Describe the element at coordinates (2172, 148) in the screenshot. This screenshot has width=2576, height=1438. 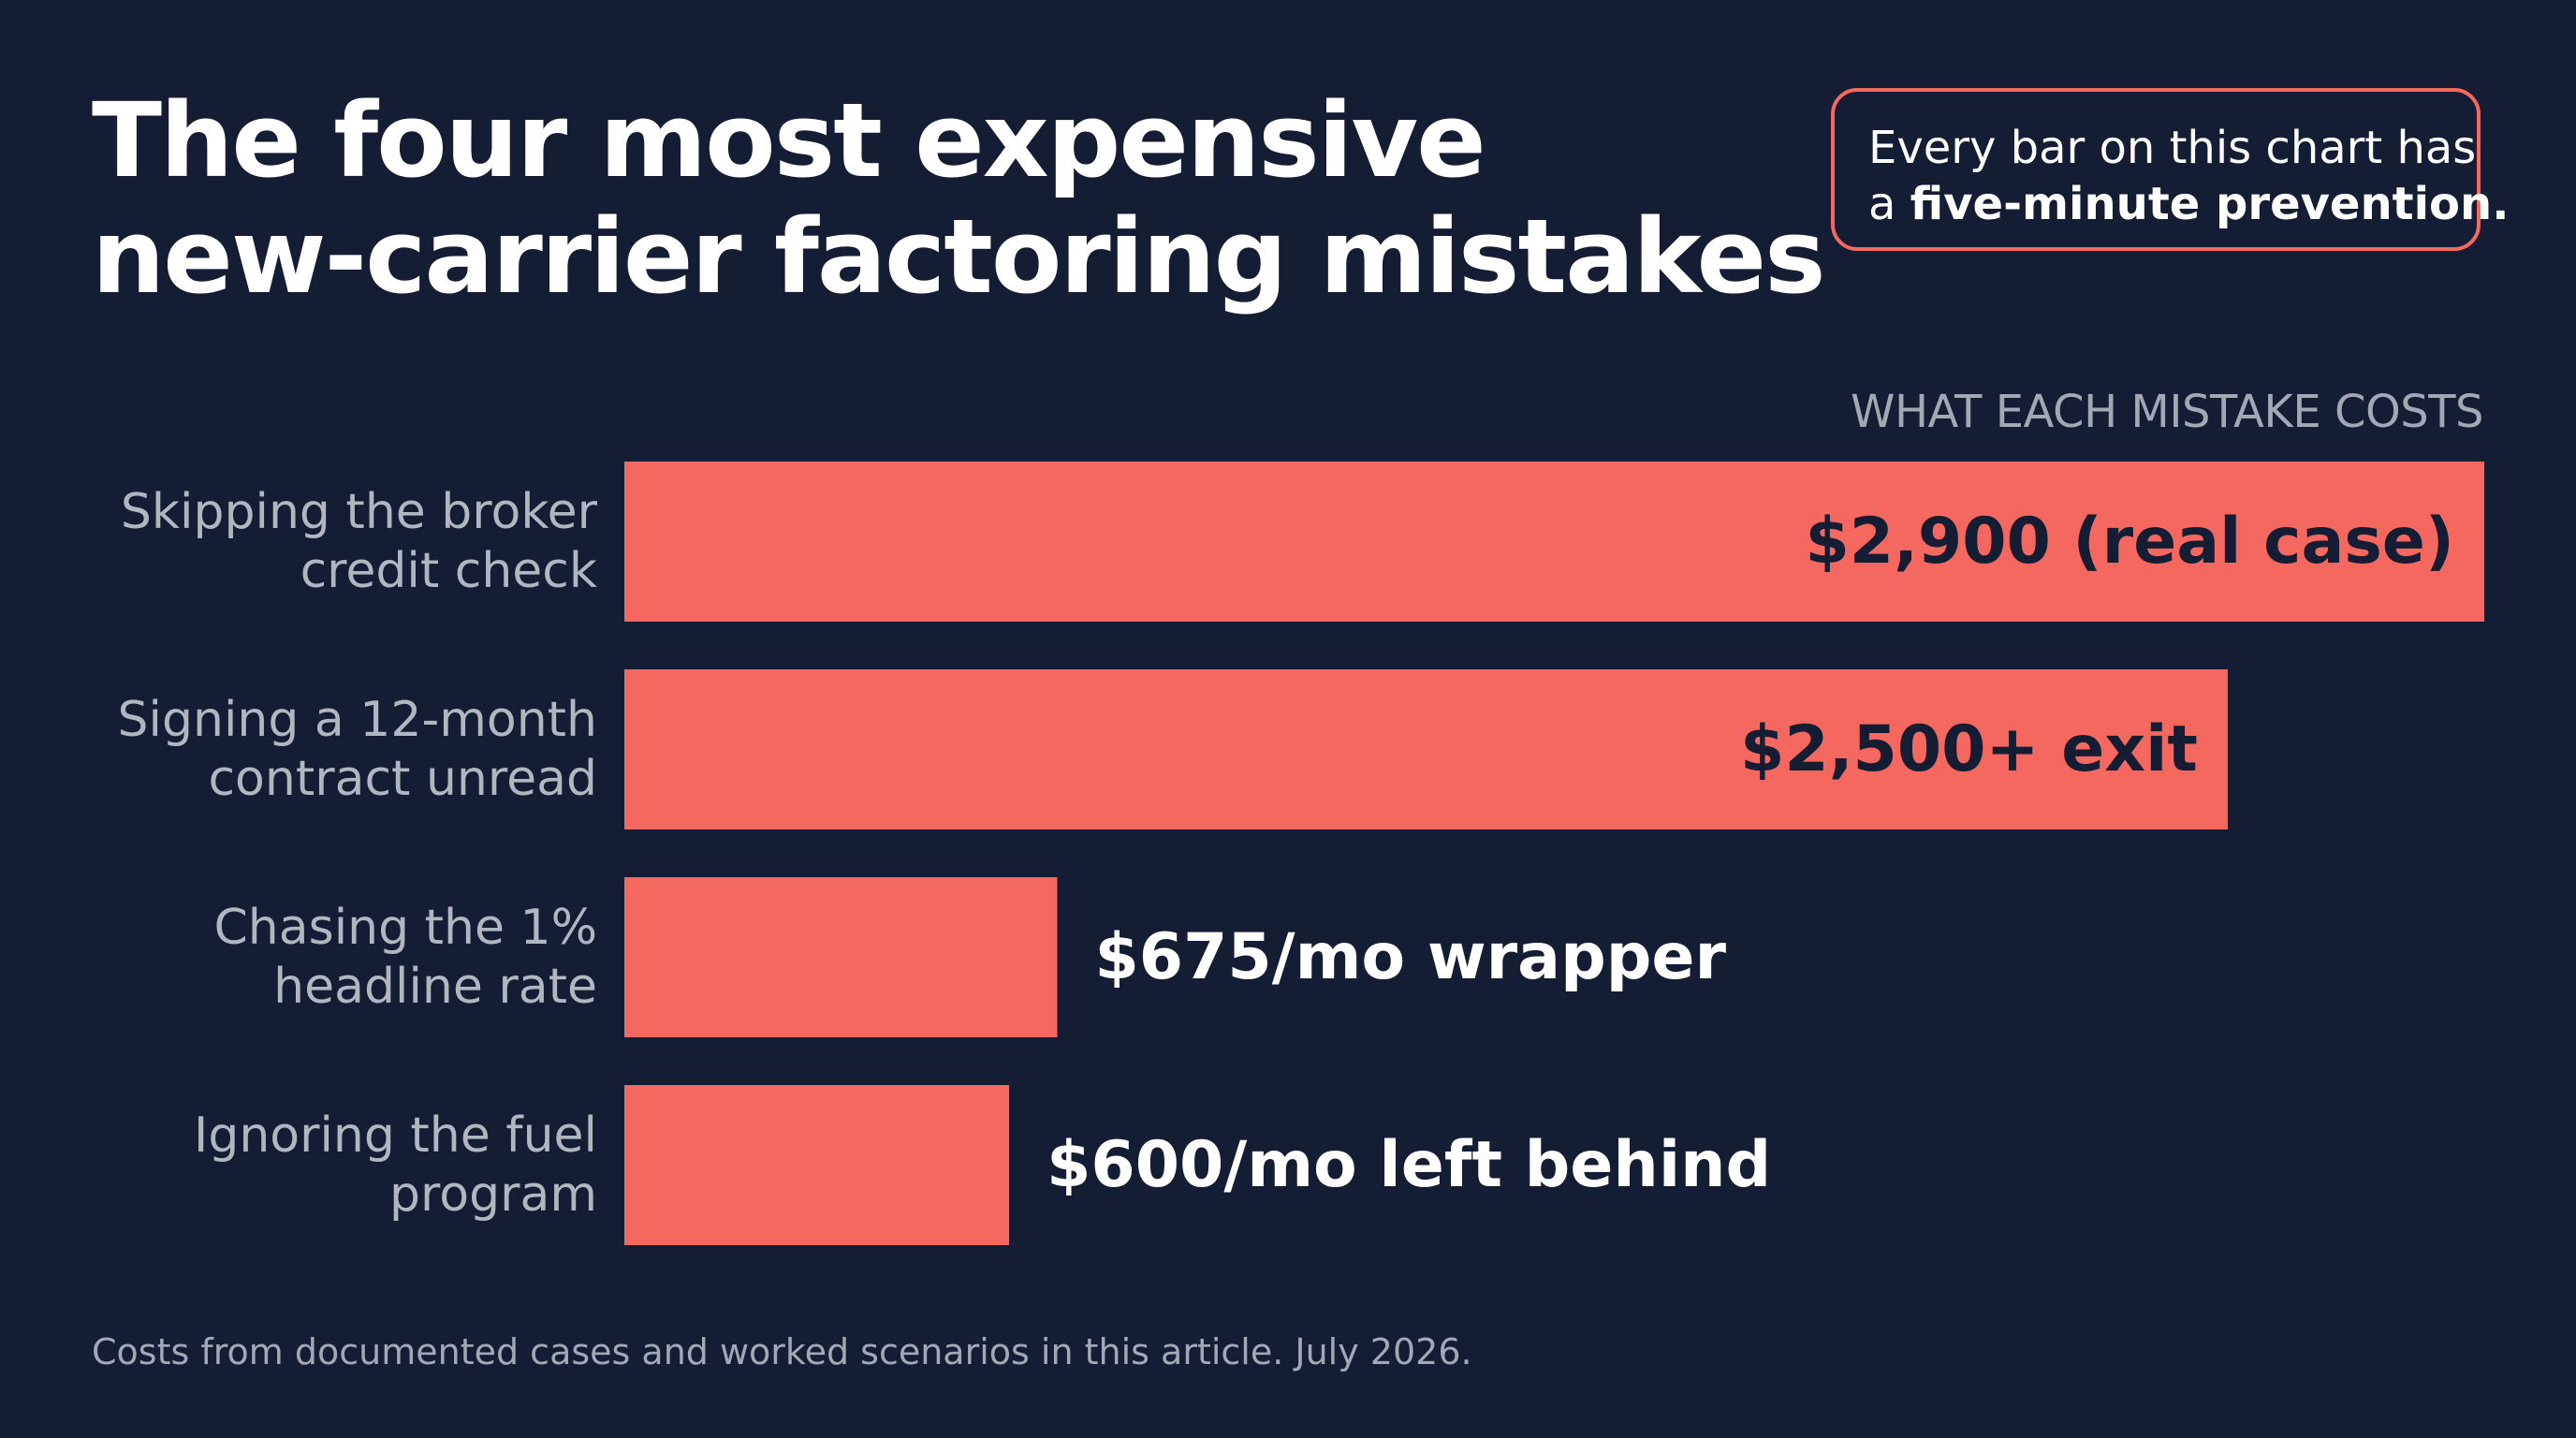
I see `callout-line-1: Every bar on this chart has` at that location.